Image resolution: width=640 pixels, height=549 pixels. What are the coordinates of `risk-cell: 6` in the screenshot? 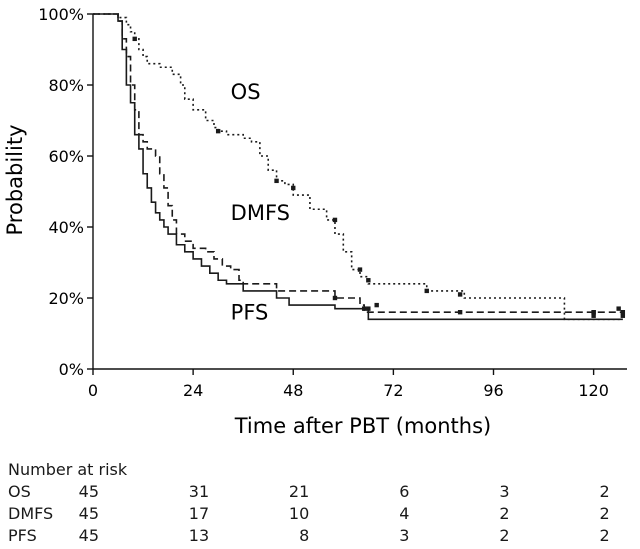 It's located at (404, 491).